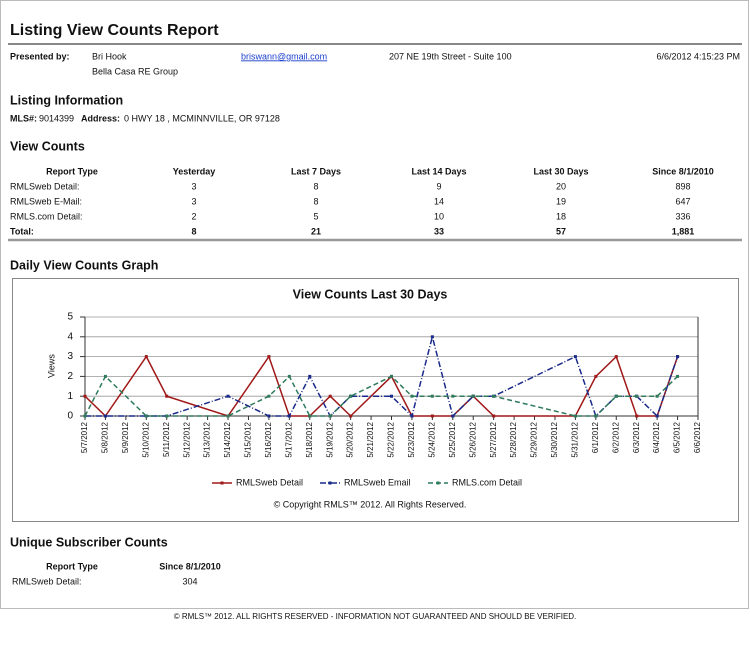 This screenshot has height=648, width=750. What do you see at coordinates (46, 201) in the screenshot?
I see `table-cell: RMLSweb E-Mail:` at bounding box center [46, 201].